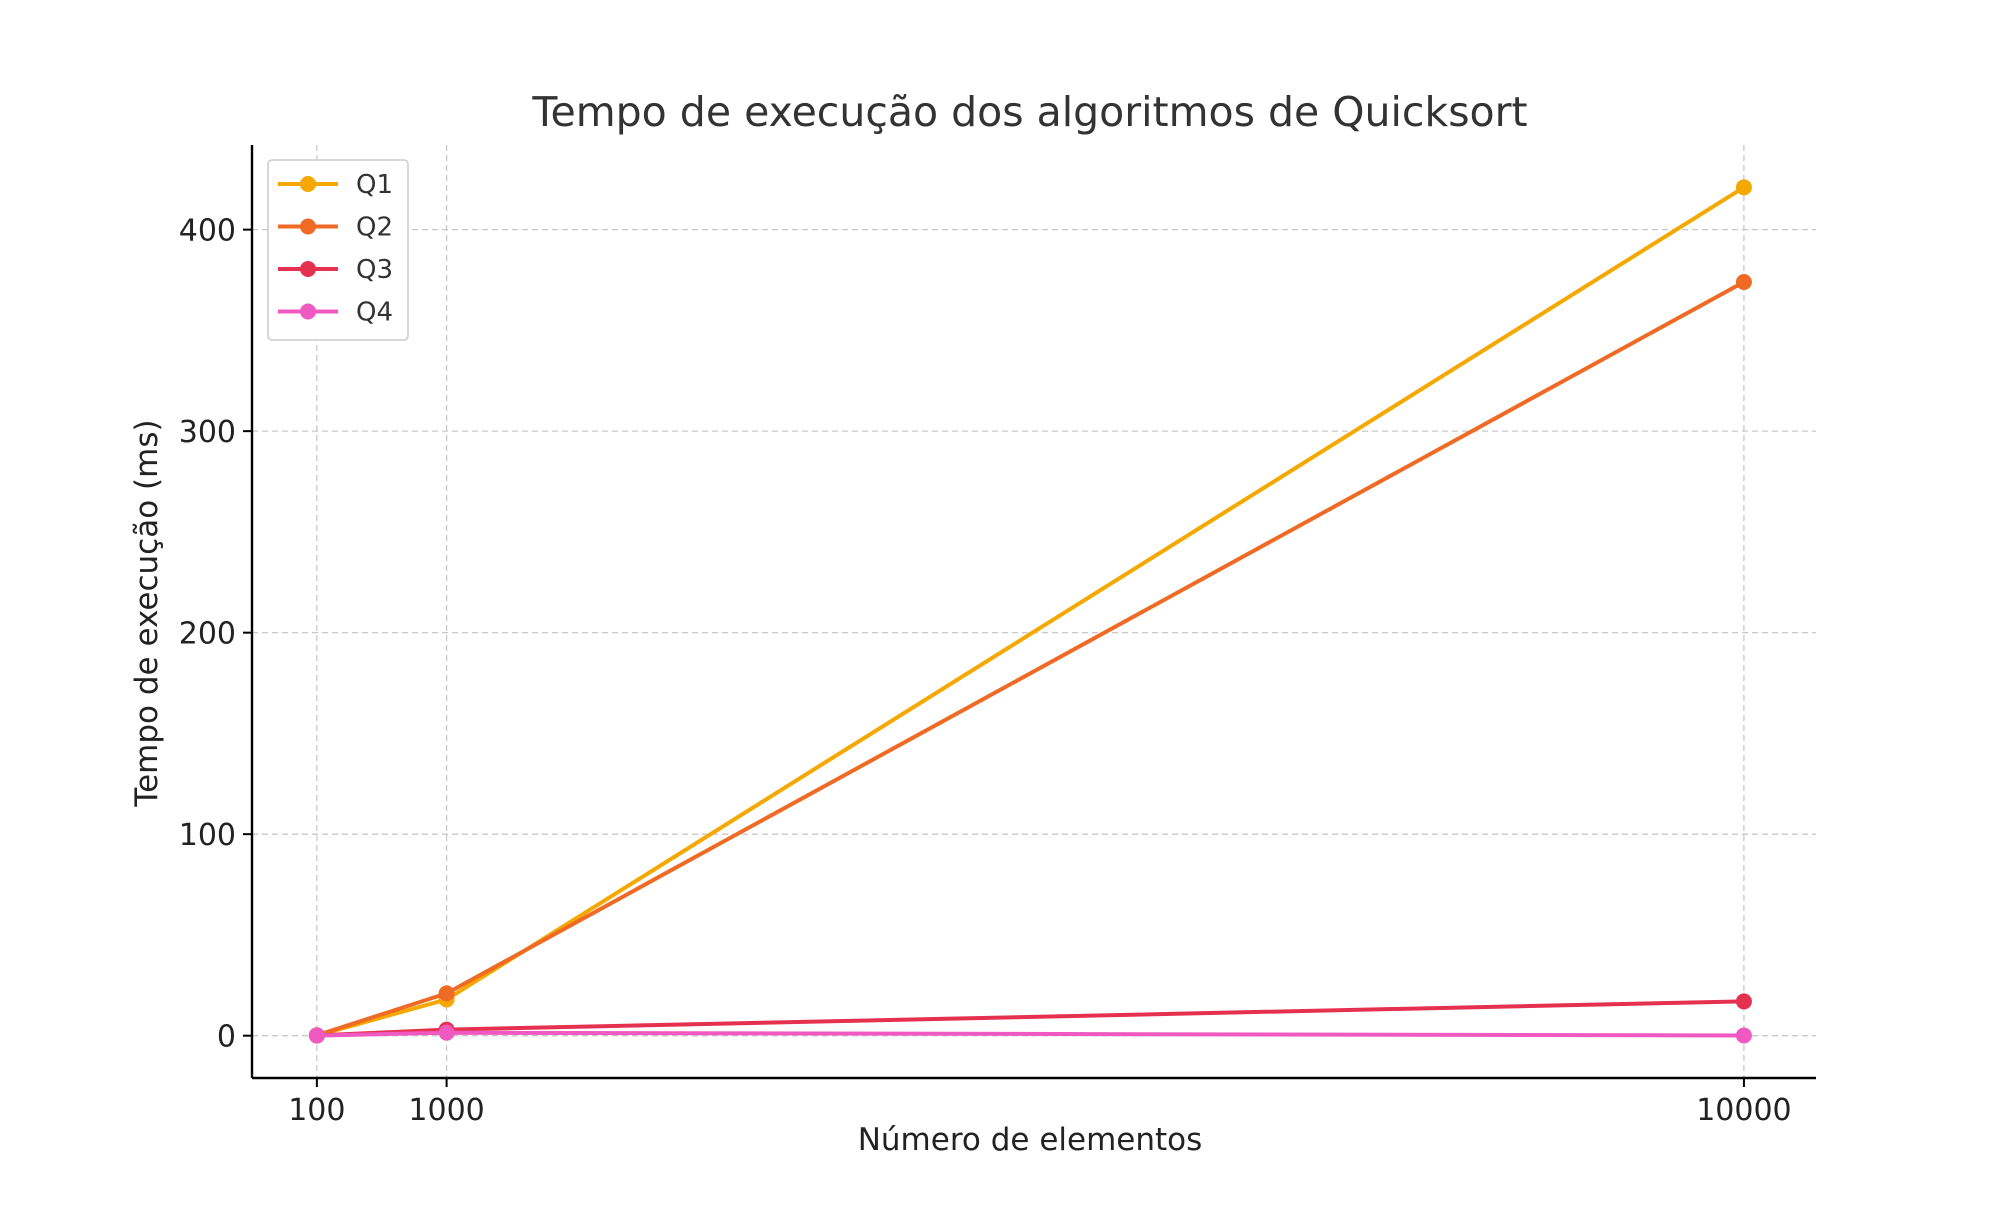  Describe the element at coordinates (207, 432) in the screenshot. I see `y-tick-label: 300` at that location.